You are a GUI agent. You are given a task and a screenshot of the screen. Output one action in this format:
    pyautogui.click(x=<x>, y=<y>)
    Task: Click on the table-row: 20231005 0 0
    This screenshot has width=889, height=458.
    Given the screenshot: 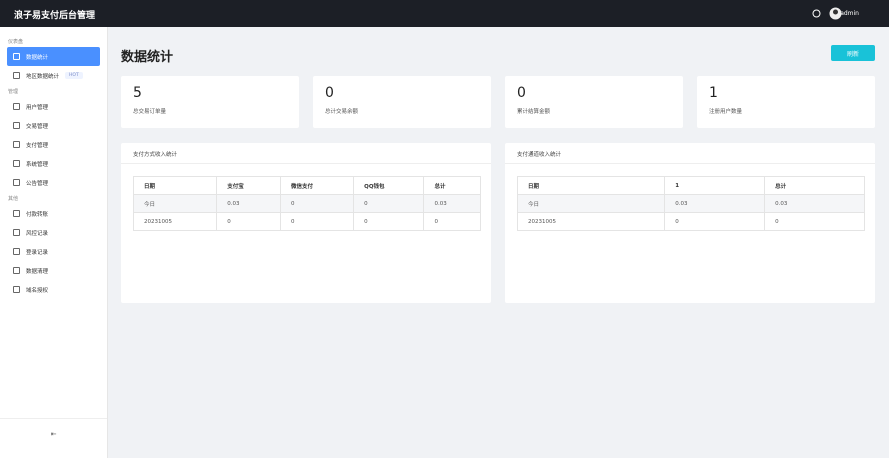 What is the action you would take?
    pyautogui.click(x=690, y=221)
    